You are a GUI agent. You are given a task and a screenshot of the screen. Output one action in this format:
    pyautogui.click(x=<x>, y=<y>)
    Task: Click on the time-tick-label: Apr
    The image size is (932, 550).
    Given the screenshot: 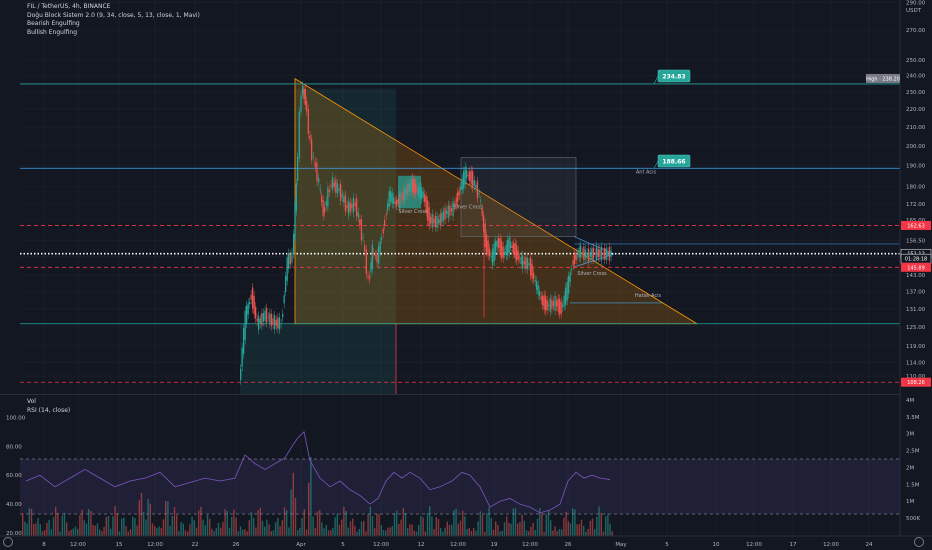 What is the action you would take?
    pyautogui.click(x=301, y=545)
    